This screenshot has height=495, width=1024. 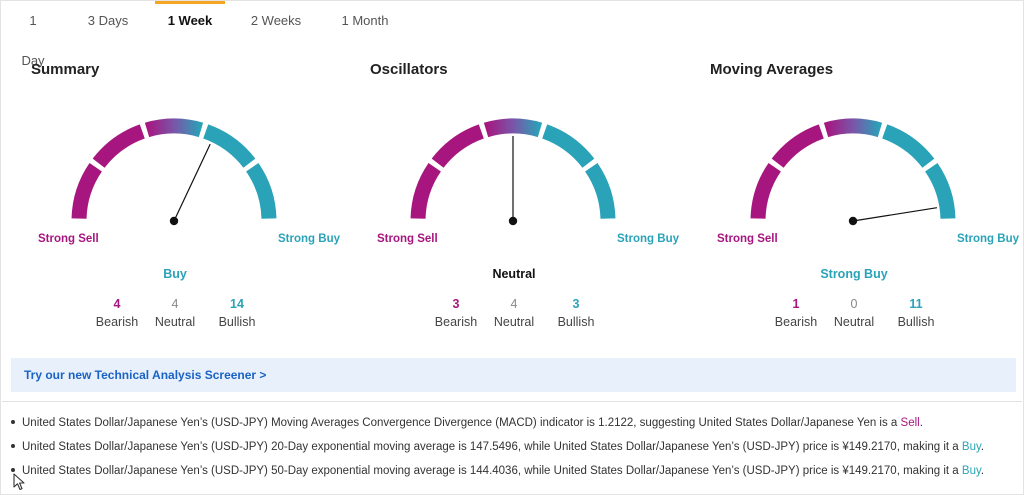 I want to click on panel-title: Oscillators, so click(x=409, y=69).